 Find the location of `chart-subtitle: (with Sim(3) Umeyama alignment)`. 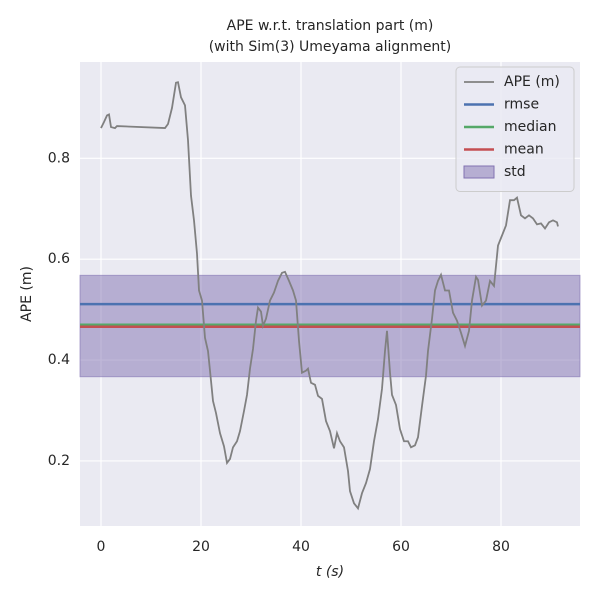

chart-subtitle: (with Sim(3) Umeyama alignment) is located at coordinates (330, 47).